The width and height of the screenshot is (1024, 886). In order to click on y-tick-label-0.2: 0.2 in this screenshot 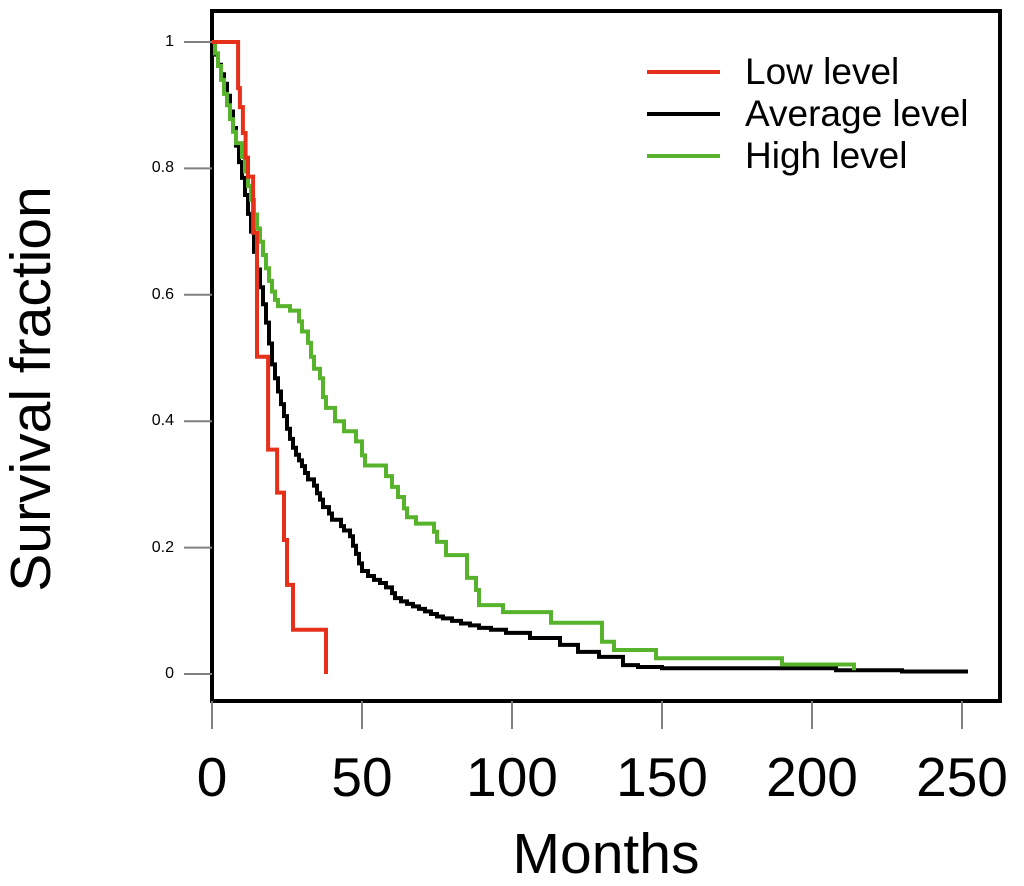, I will do `click(162, 547)`.